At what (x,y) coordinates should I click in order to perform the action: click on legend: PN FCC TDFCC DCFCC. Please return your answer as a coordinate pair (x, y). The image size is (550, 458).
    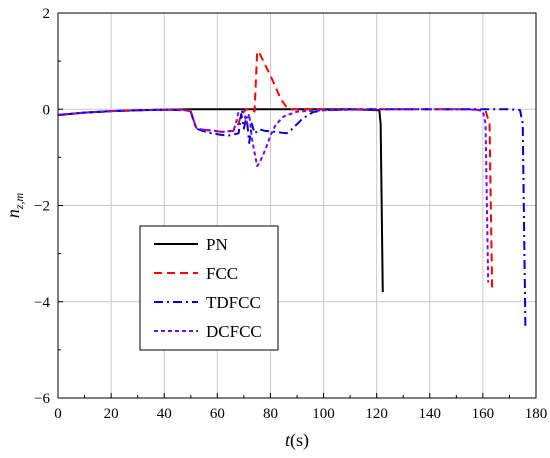
    Looking at the image, I should click on (209, 288).